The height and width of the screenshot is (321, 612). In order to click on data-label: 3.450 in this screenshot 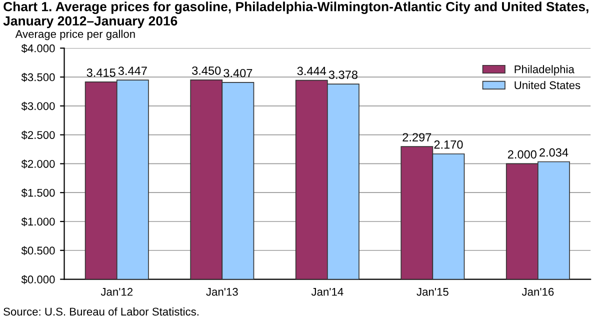, I will do `click(206, 70)`.